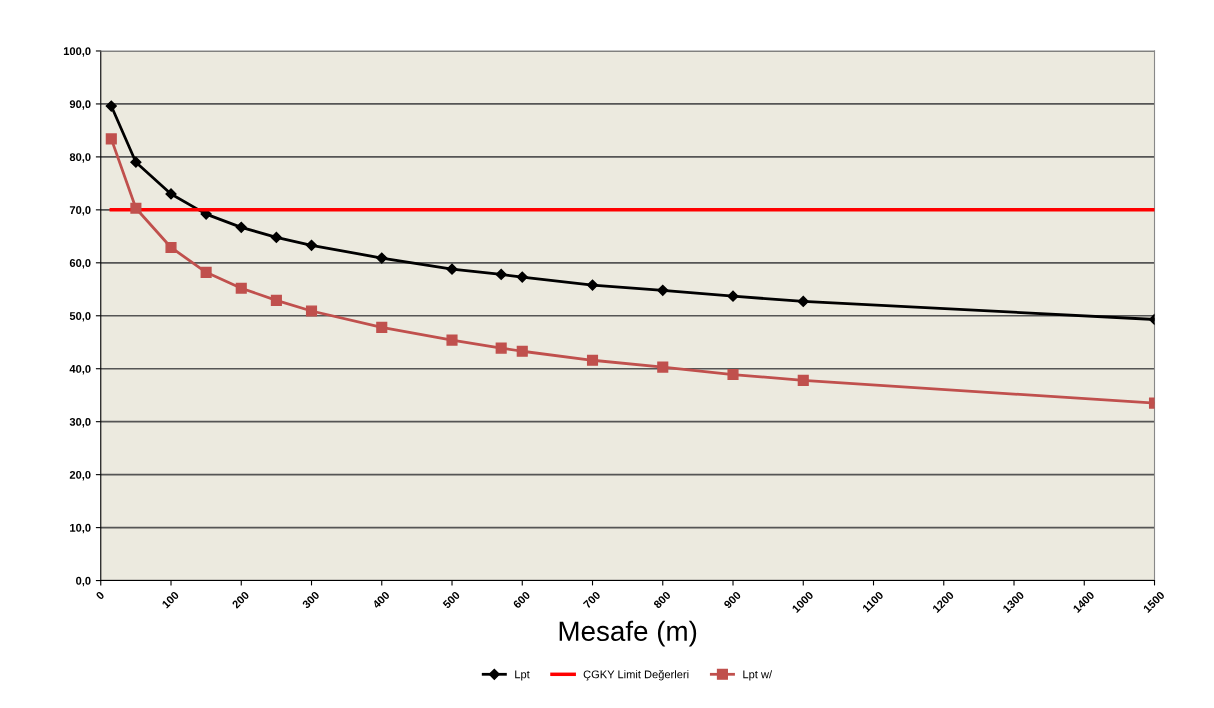 This screenshot has height=708, width=1214. What do you see at coordinates (170, 599) in the screenshot?
I see `x-tick-label: 100` at bounding box center [170, 599].